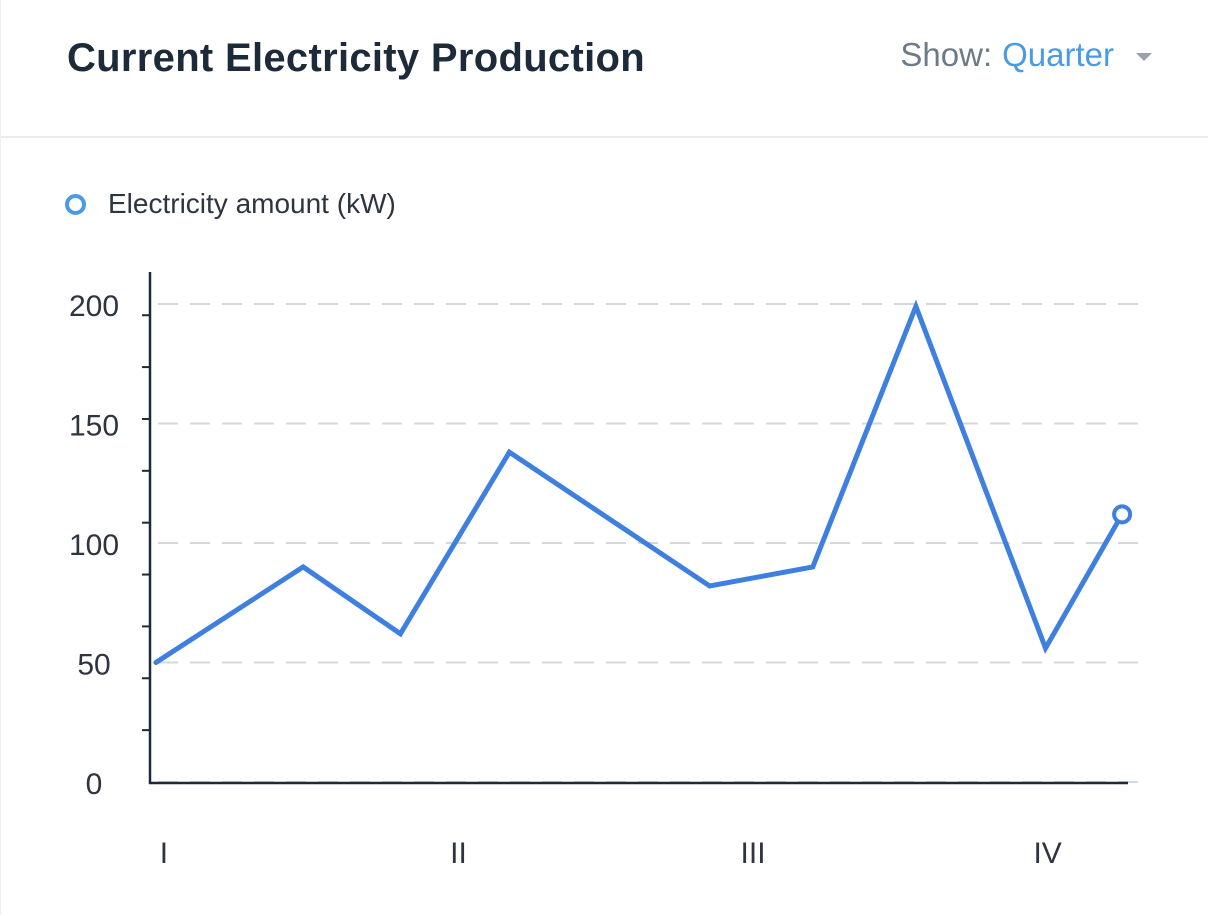 This screenshot has width=1208, height=916. What do you see at coordinates (94, 784) in the screenshot?
I see `y-tick-label-0: 0` at bounding box center [94, 784].